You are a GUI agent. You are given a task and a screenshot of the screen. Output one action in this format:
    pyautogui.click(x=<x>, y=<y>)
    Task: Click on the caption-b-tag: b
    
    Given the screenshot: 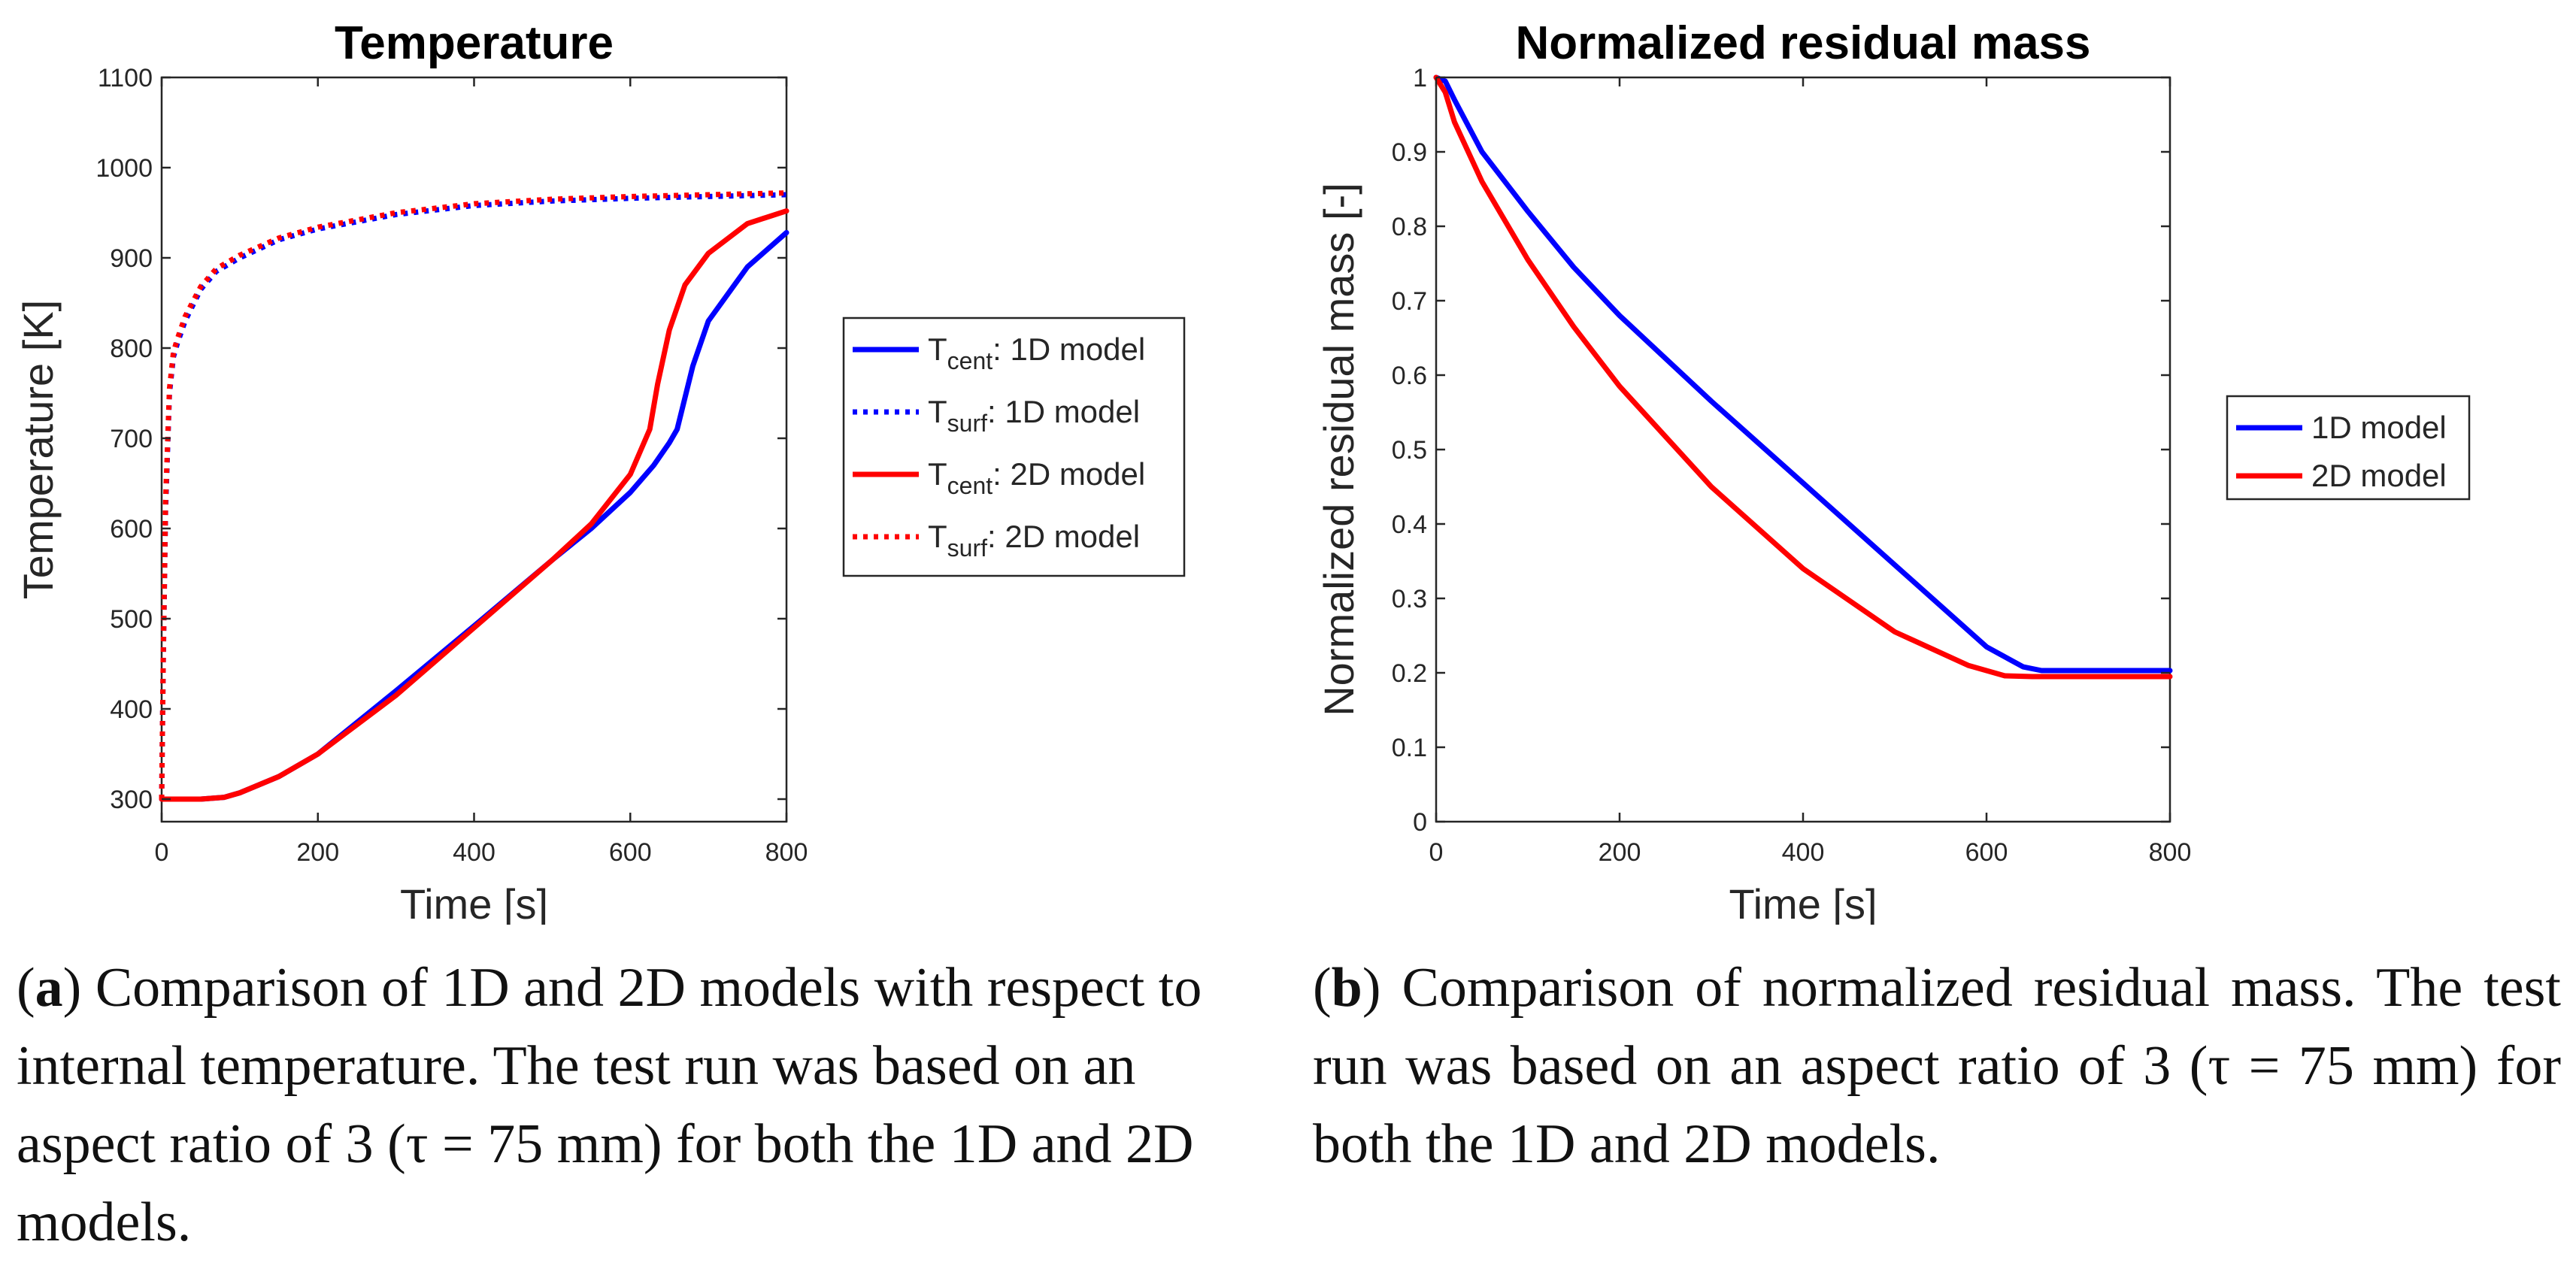 What is the action you would take?
    pyautogui.click(x=1346, y=988)
    